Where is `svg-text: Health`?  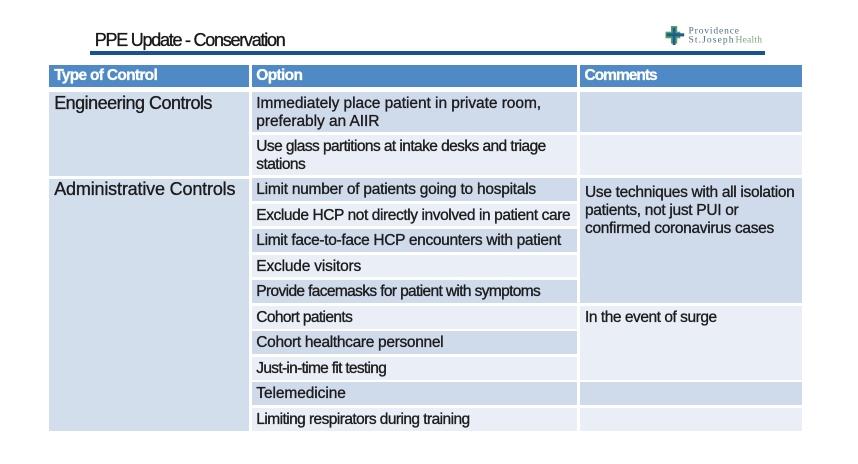 svg-text: Health is located at coordinates (749, 41).